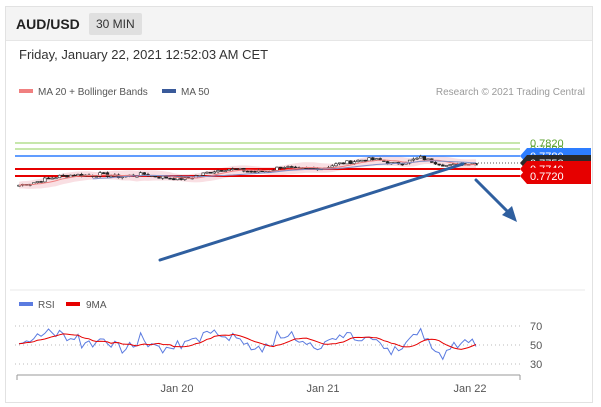 This screenshot has height=407, width=601. Describe the element at coordinates (322, 389) in the screenshot. I see `x-tick-label: Jan 21` at that location.